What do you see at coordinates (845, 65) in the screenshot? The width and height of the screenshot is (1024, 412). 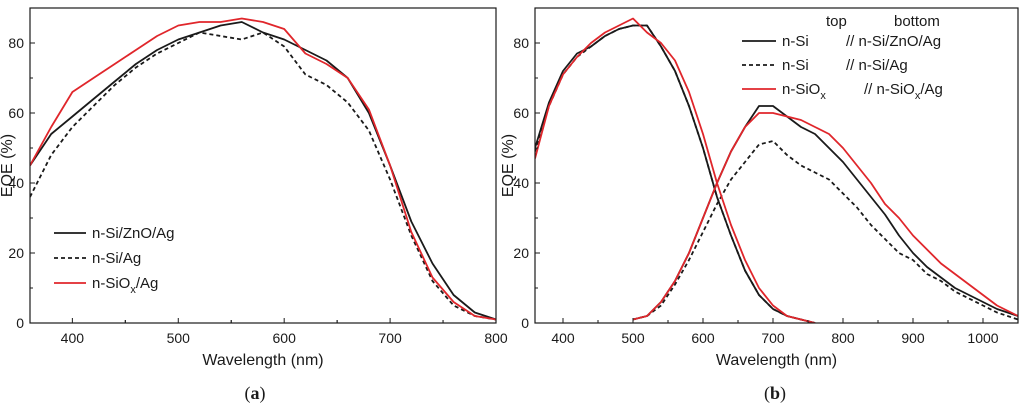 I see `legend-label: n-Si// n-Si/Ag` at bounding box center [845, 65].